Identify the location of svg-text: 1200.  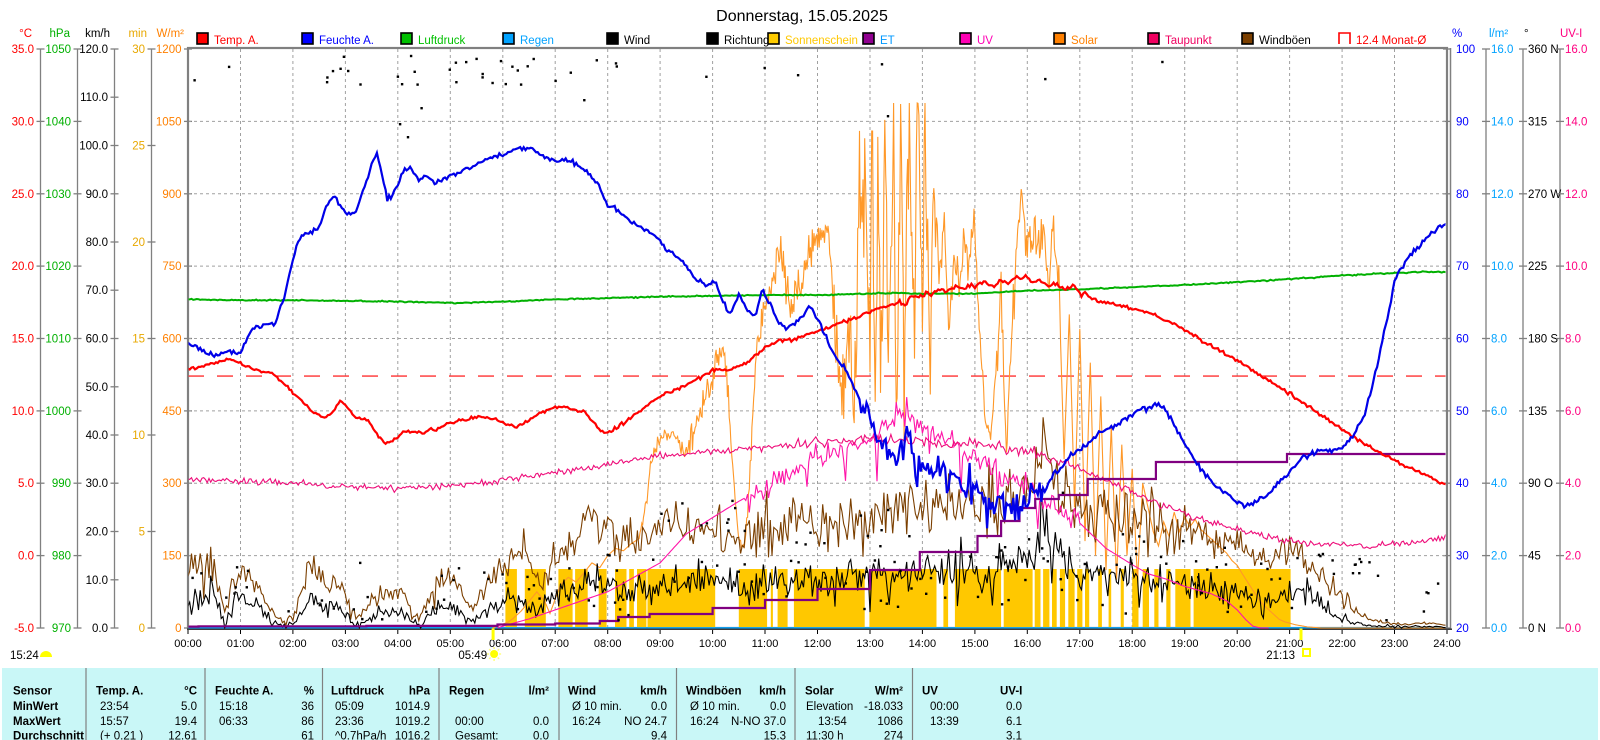
(169, 50).